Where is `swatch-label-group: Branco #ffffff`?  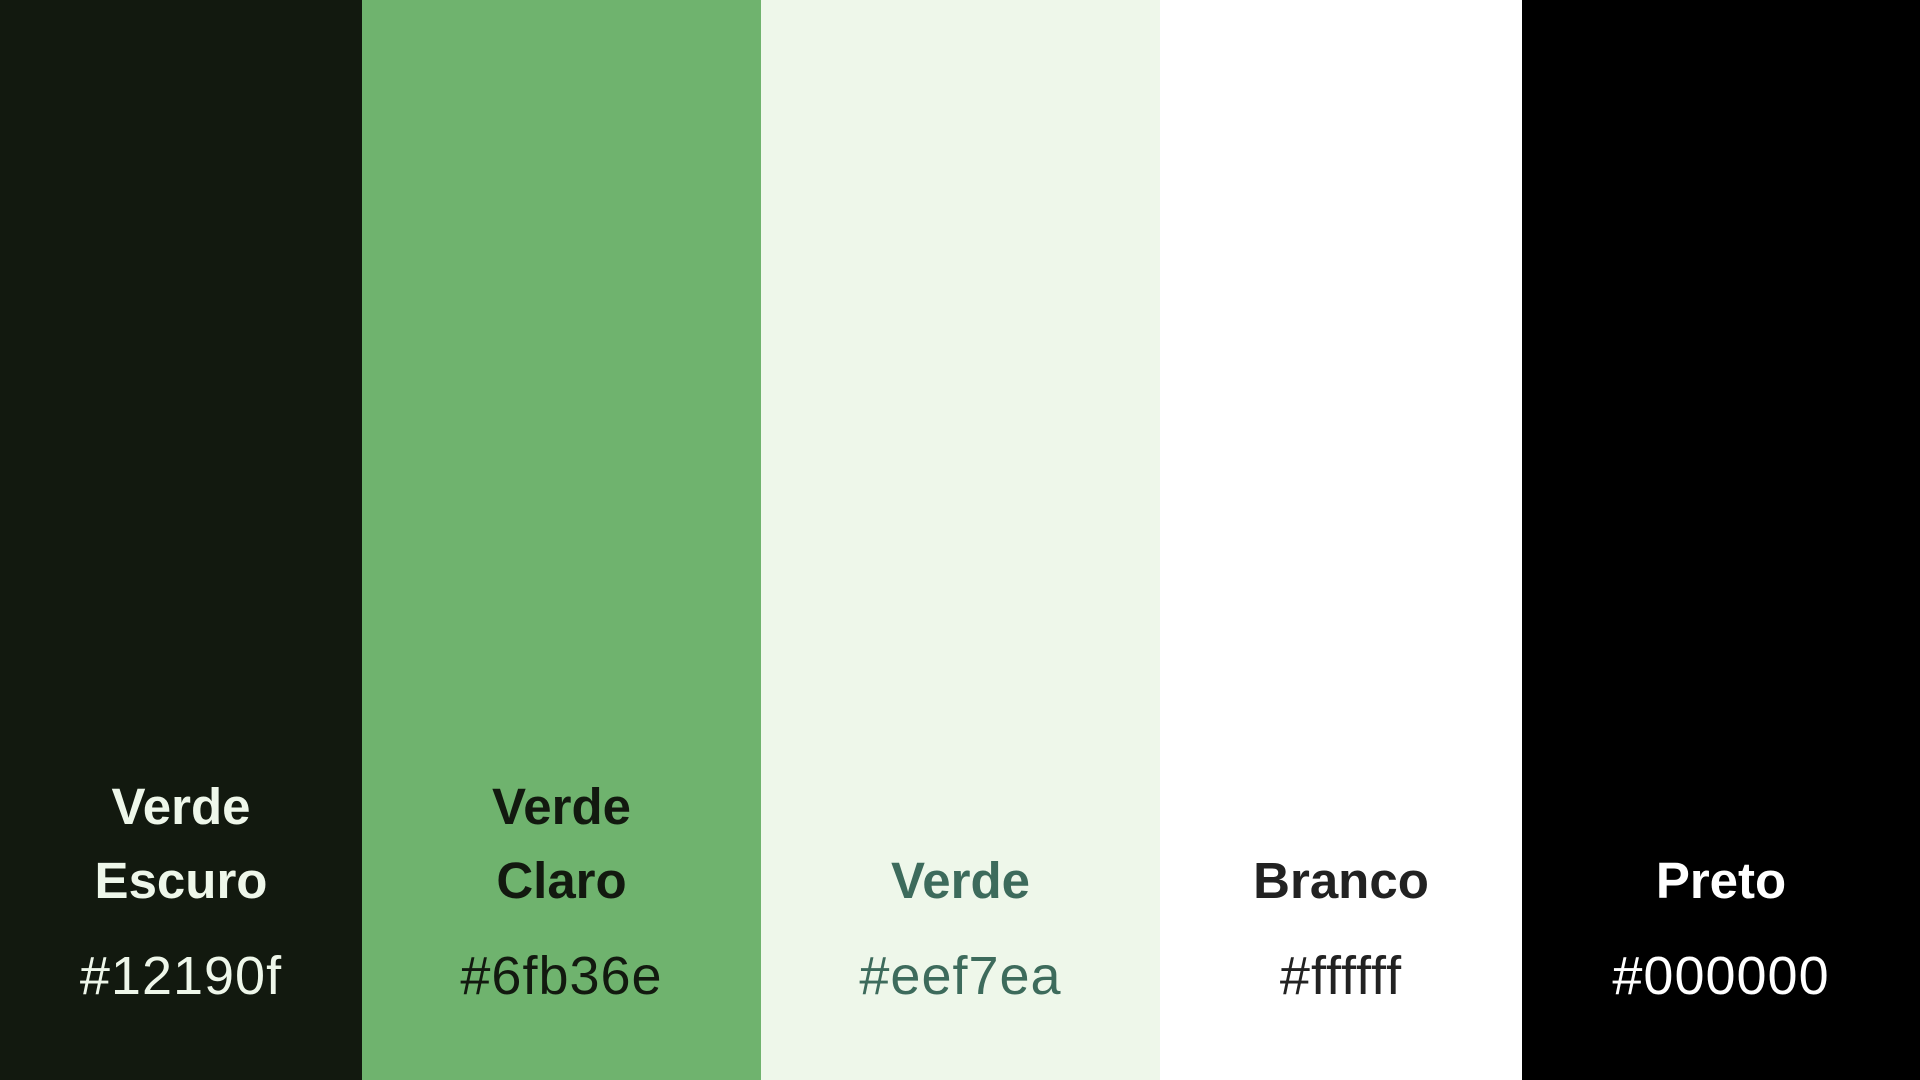
swatch-label-group: Branco #ffffff is located at coordinates (1341, 925).